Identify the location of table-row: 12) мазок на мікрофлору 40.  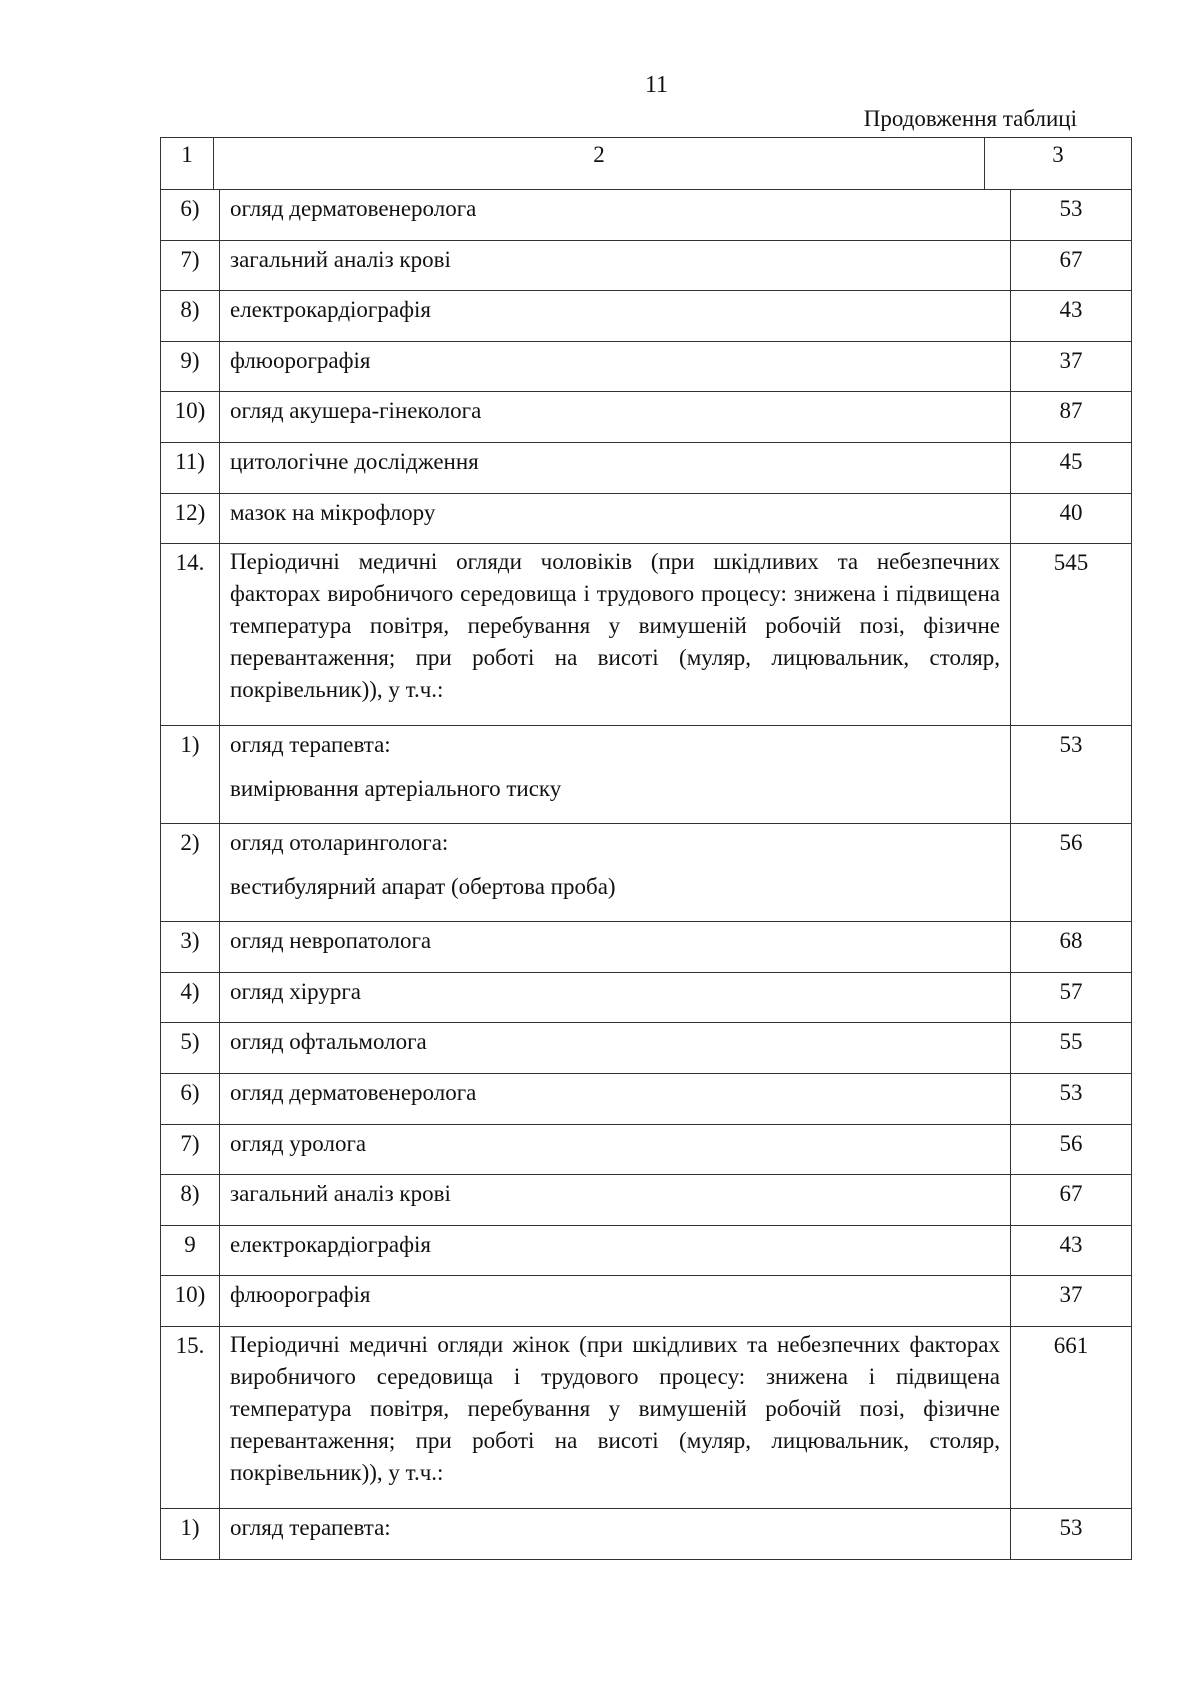
(646, 518).